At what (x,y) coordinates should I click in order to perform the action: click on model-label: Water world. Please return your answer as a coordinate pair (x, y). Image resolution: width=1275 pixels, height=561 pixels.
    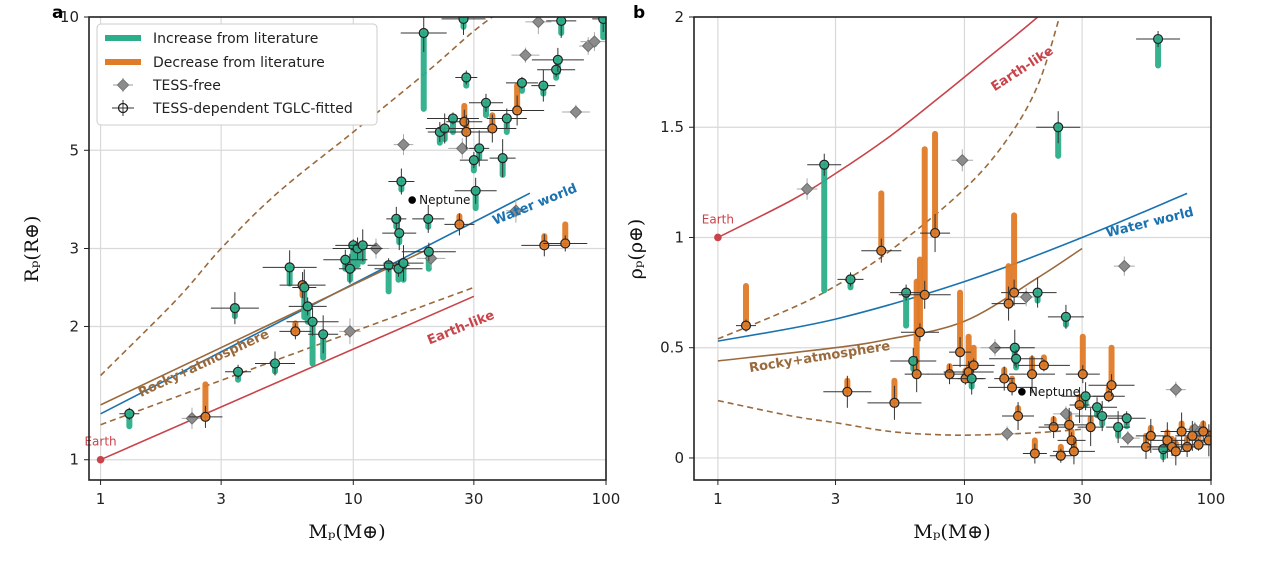
    Looking at the image, I should click on (1150, 223).